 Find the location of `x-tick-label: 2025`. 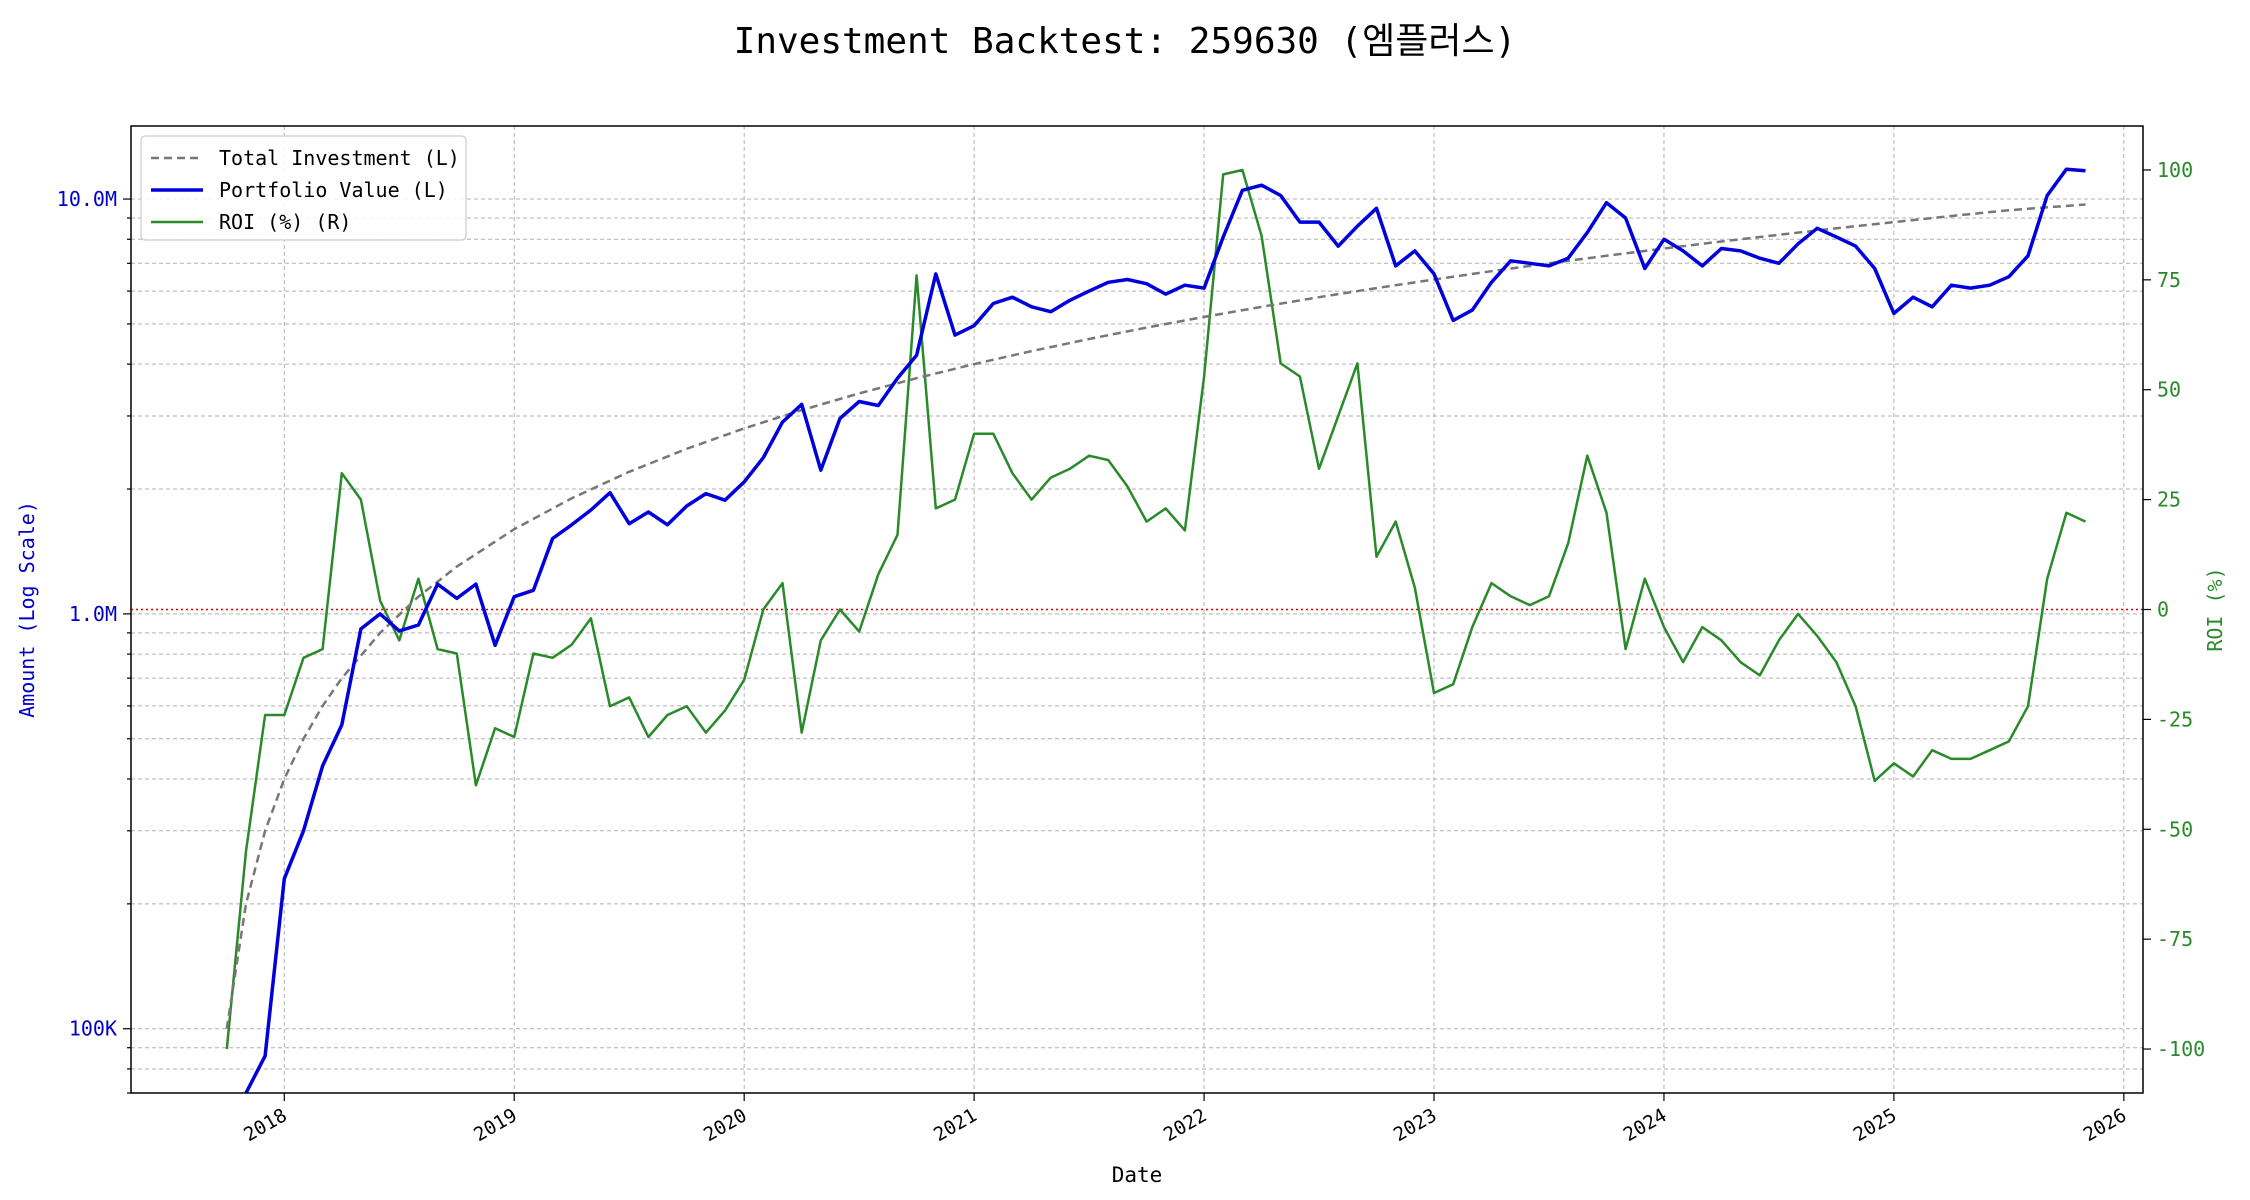

x-tick-label: 2025 is located at coordinates (1875, 1125).